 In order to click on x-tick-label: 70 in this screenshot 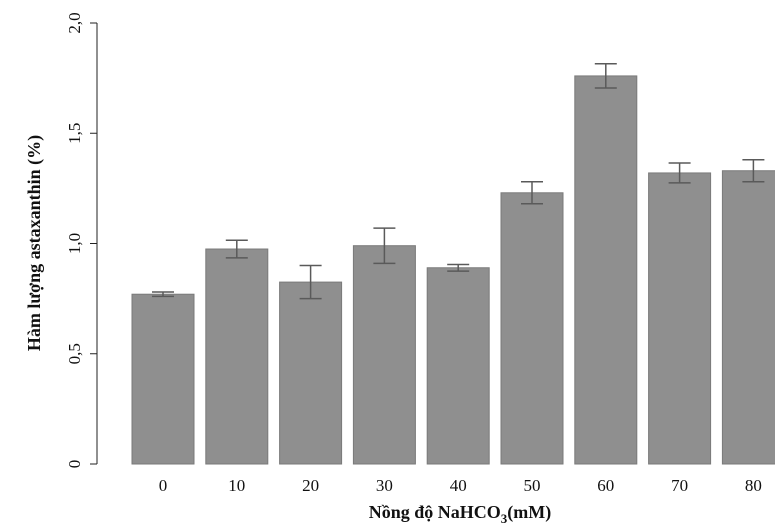, I will do `click(679, 485)`.